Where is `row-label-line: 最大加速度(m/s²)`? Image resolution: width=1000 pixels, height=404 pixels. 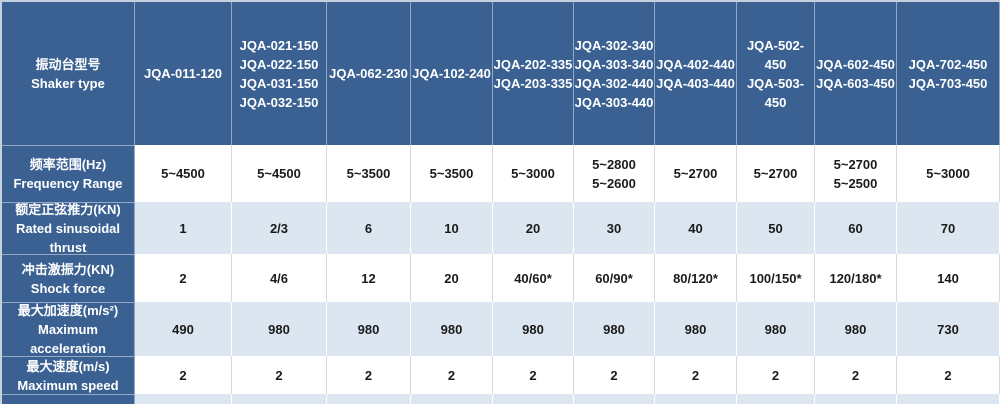
row-label-line: 最大加速度(m/s²) is located at coordinates (68, 310).